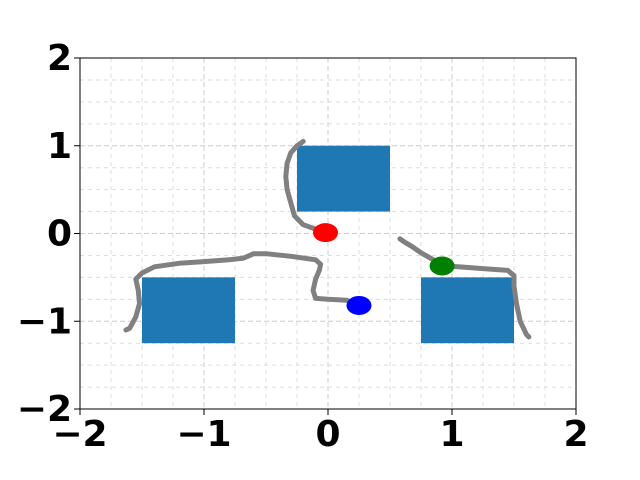  I want to click on x-tick-label: −2, so click(79, 434).